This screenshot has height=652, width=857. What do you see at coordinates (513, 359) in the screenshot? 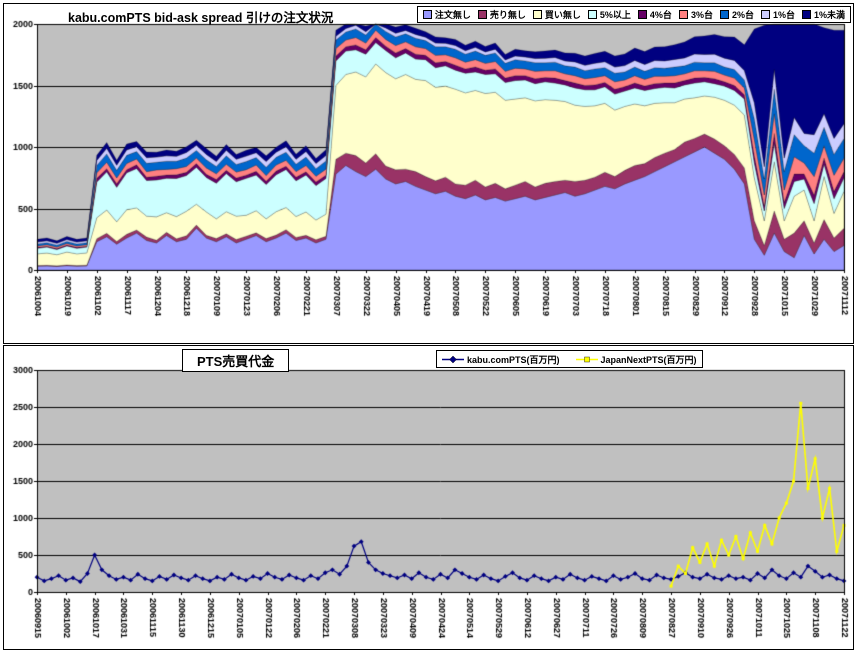
I see `legend-label: kabu.comPTS(百万円)` at bounding box center [513, 359].